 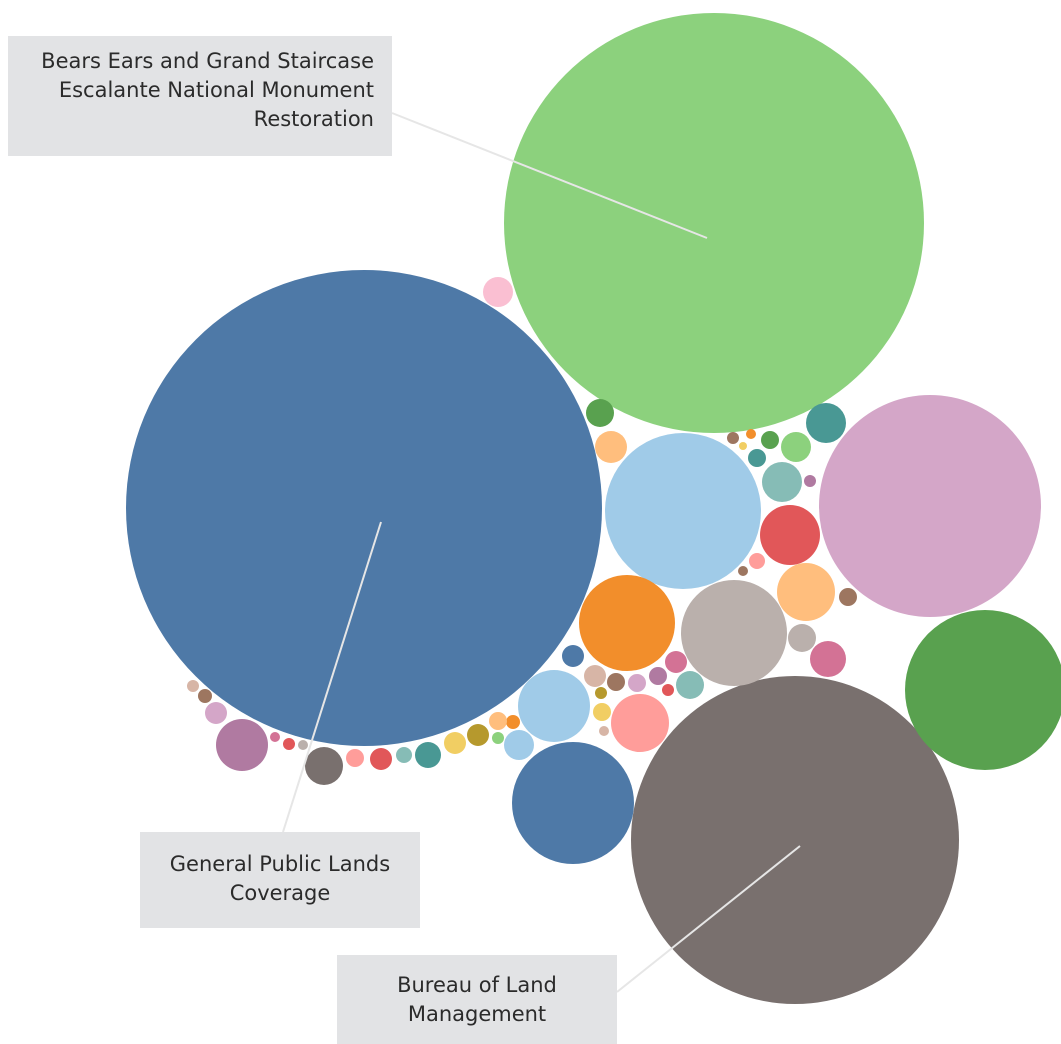 What do you see at coordinates (280, 864) in the screenshot?
I see `annotation-line: General Public Lands` at bounding box center [280, 864].